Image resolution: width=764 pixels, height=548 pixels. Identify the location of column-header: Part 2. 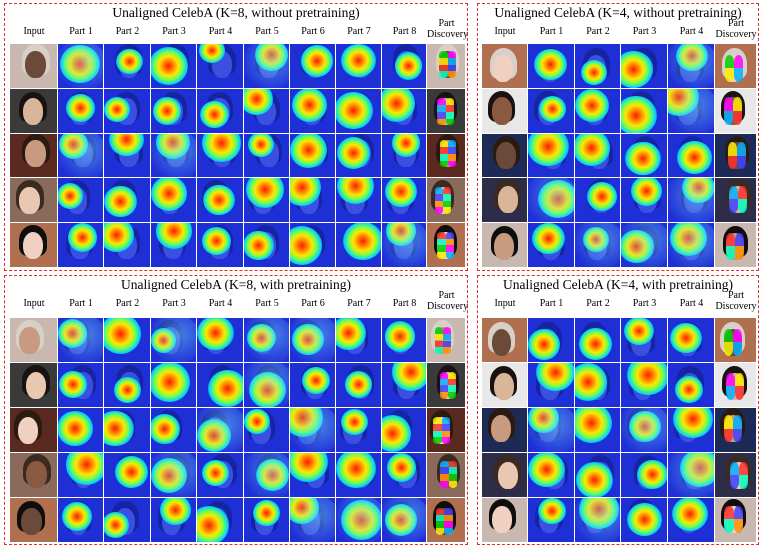
(127, 31).